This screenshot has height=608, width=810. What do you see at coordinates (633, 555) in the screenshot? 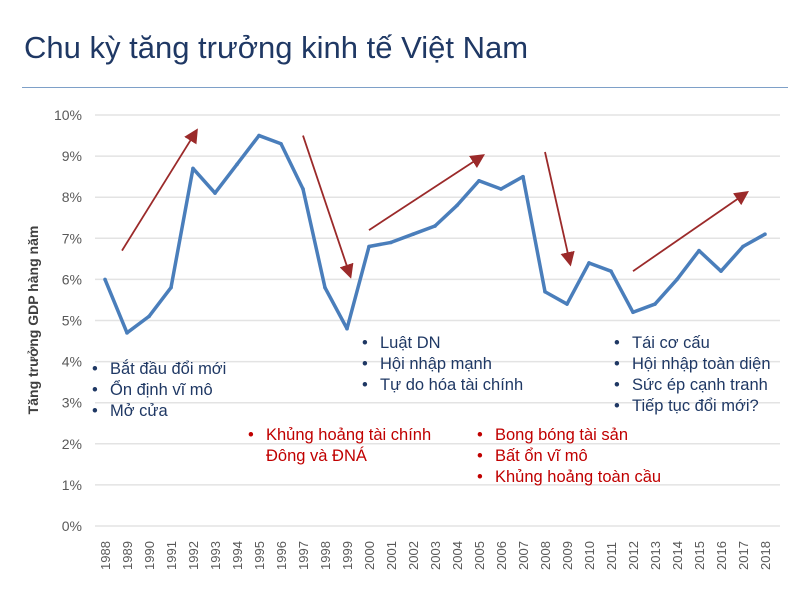
I see `x-tick-label: 2012` at bounding box center [633, 555].